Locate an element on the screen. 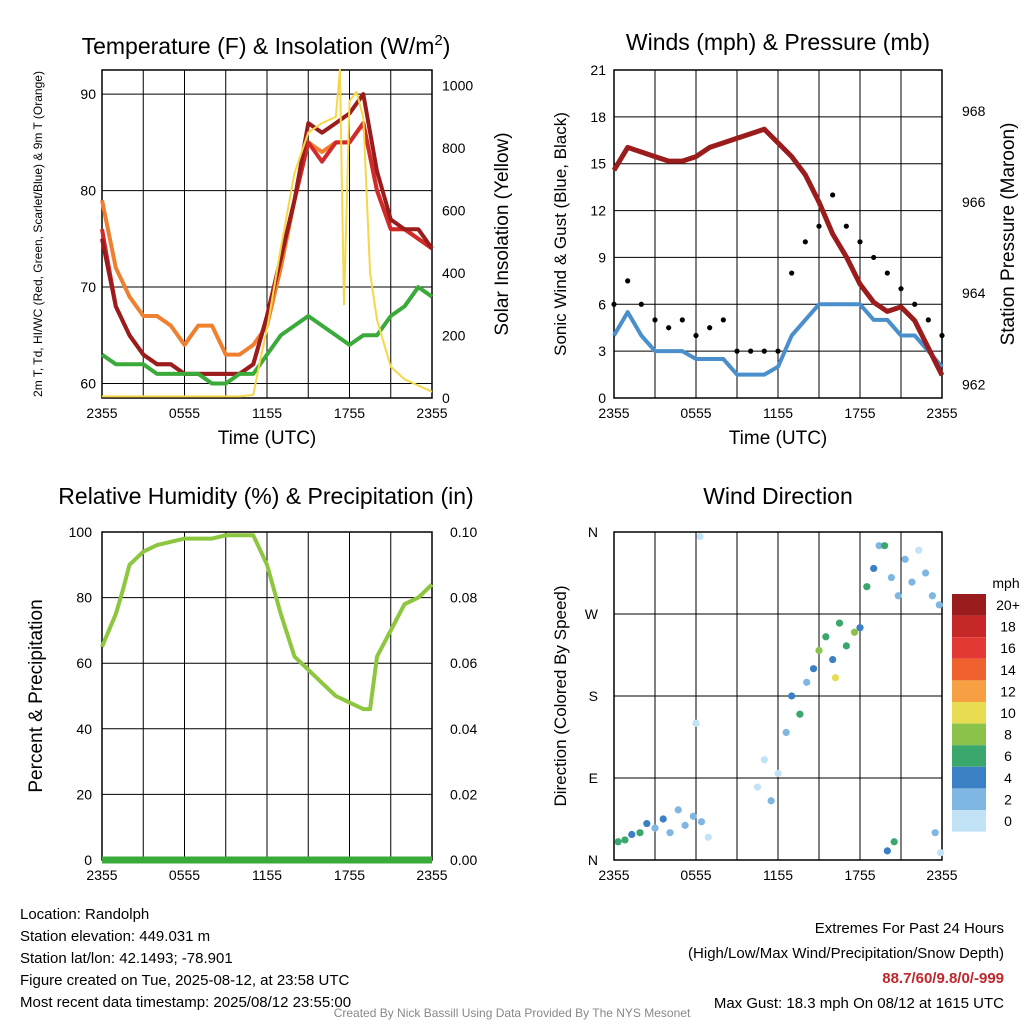 The height and width of the screenshot is (1024, 1024). y2-tick-label: 966 is located at coordinates (974, 202).